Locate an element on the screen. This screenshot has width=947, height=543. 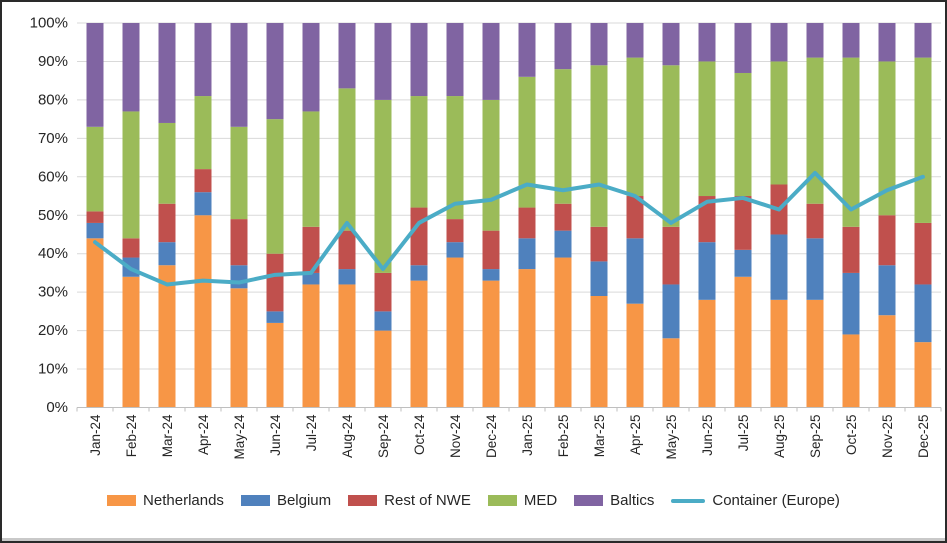
legend-label: MED is located at coordinates (540, 500).